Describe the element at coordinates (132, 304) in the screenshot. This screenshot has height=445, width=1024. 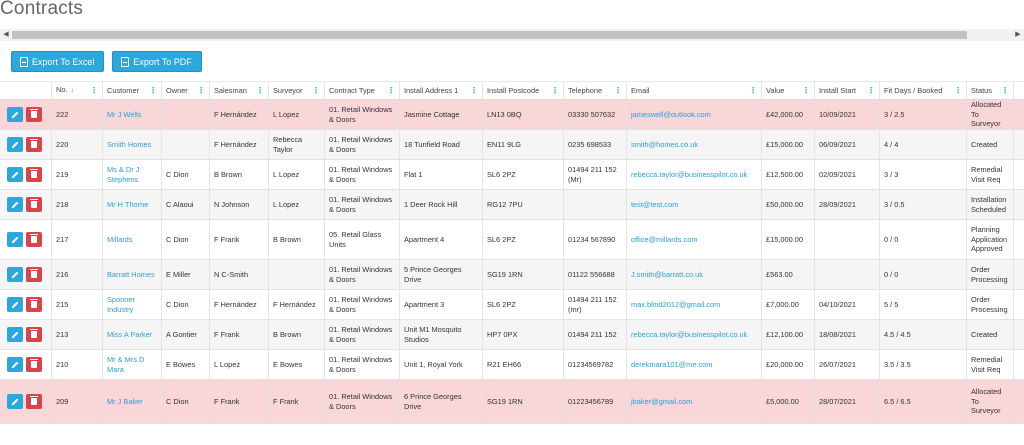
I see `customer-link: Spooner Industry` at that location.